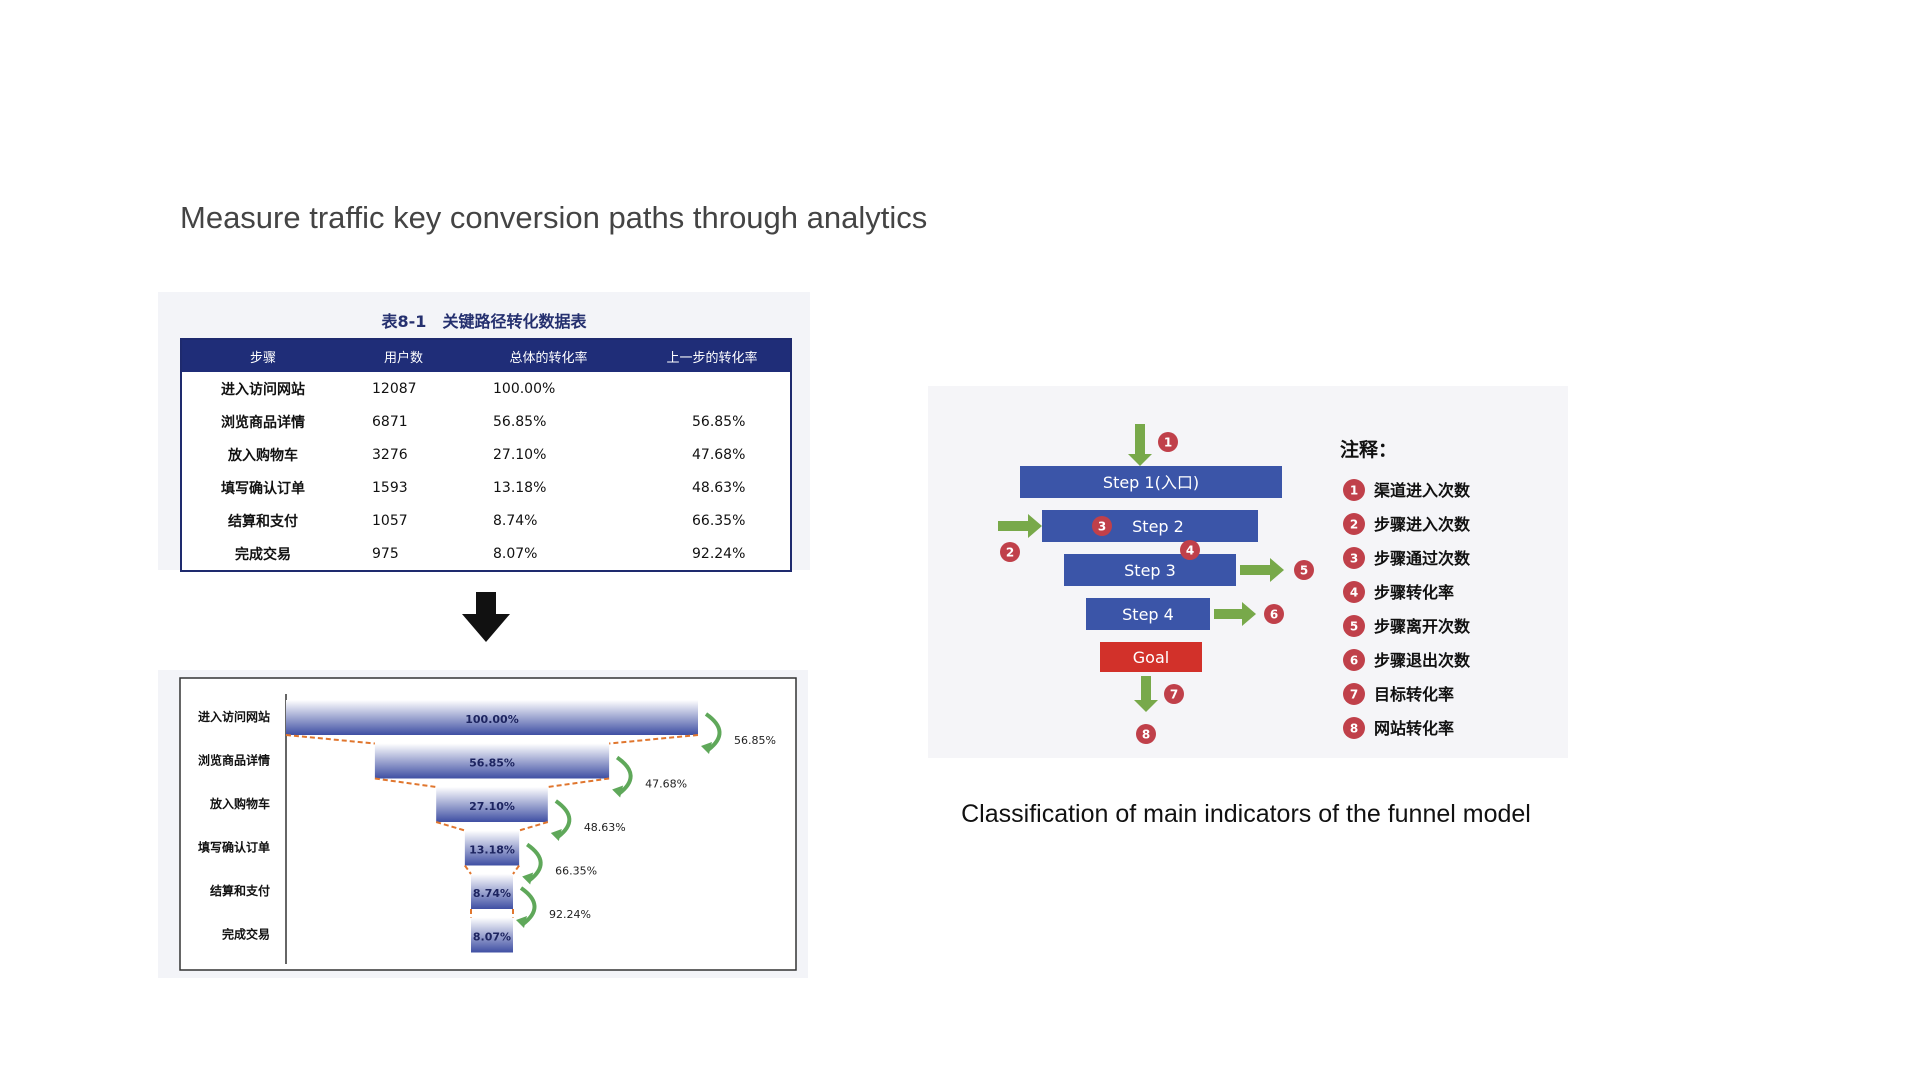 Image resolution: width=1920 pixels, height=1080 pixels. What do you see at coordinates (1422, 626) in the screenshot?
I see `legend-item-label: 步骤离开次数` at bounding box center [1422, 626].